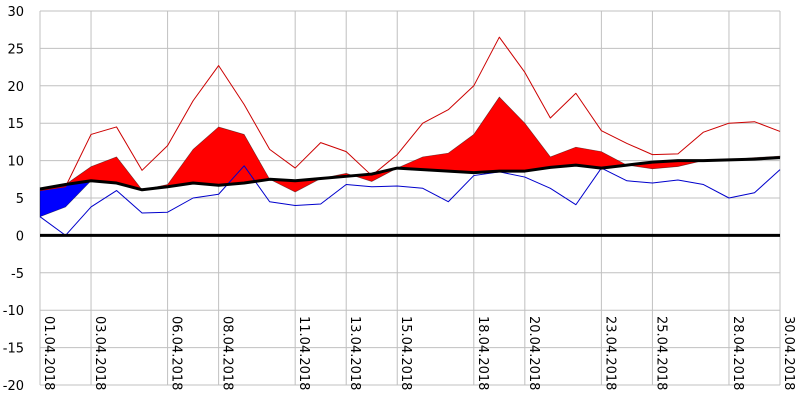 The width and height of the screenshot is (800, 404). Describe the element at coordinates (227, 353) in the screenshot. I see `x-tick-label: 08.04.2018` at that location.